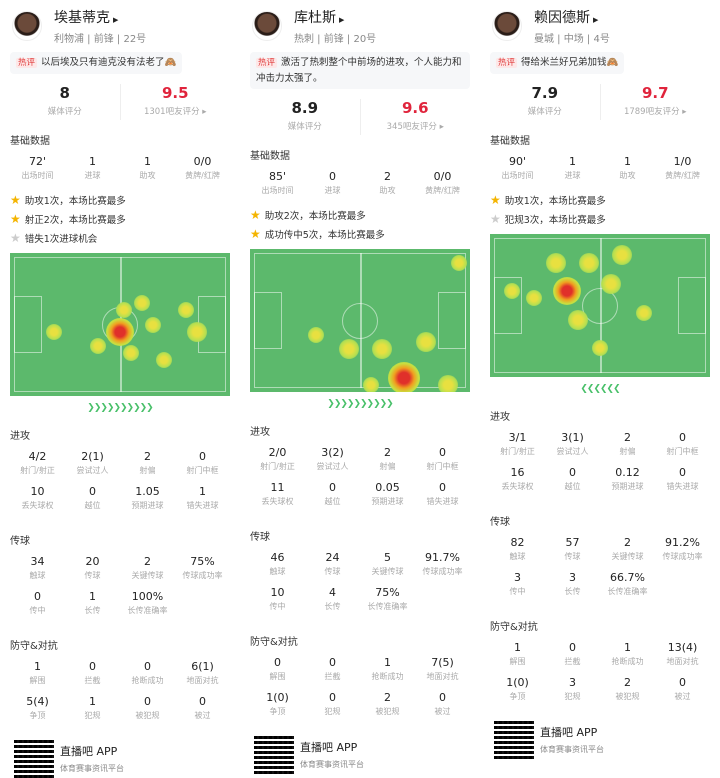 This screenshot has width=720, height=778. What do you see at coordinates (682, 689) in the screenshot?
I see `stat-cell: 0 被过` at bounding box center [682, 689].